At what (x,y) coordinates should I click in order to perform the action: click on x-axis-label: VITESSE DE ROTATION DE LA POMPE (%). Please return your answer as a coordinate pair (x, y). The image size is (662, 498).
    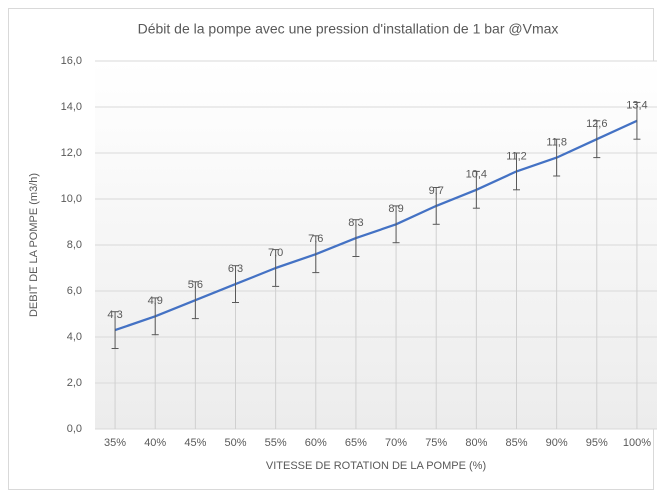
    Looking at the image, I should click on (376, 466).